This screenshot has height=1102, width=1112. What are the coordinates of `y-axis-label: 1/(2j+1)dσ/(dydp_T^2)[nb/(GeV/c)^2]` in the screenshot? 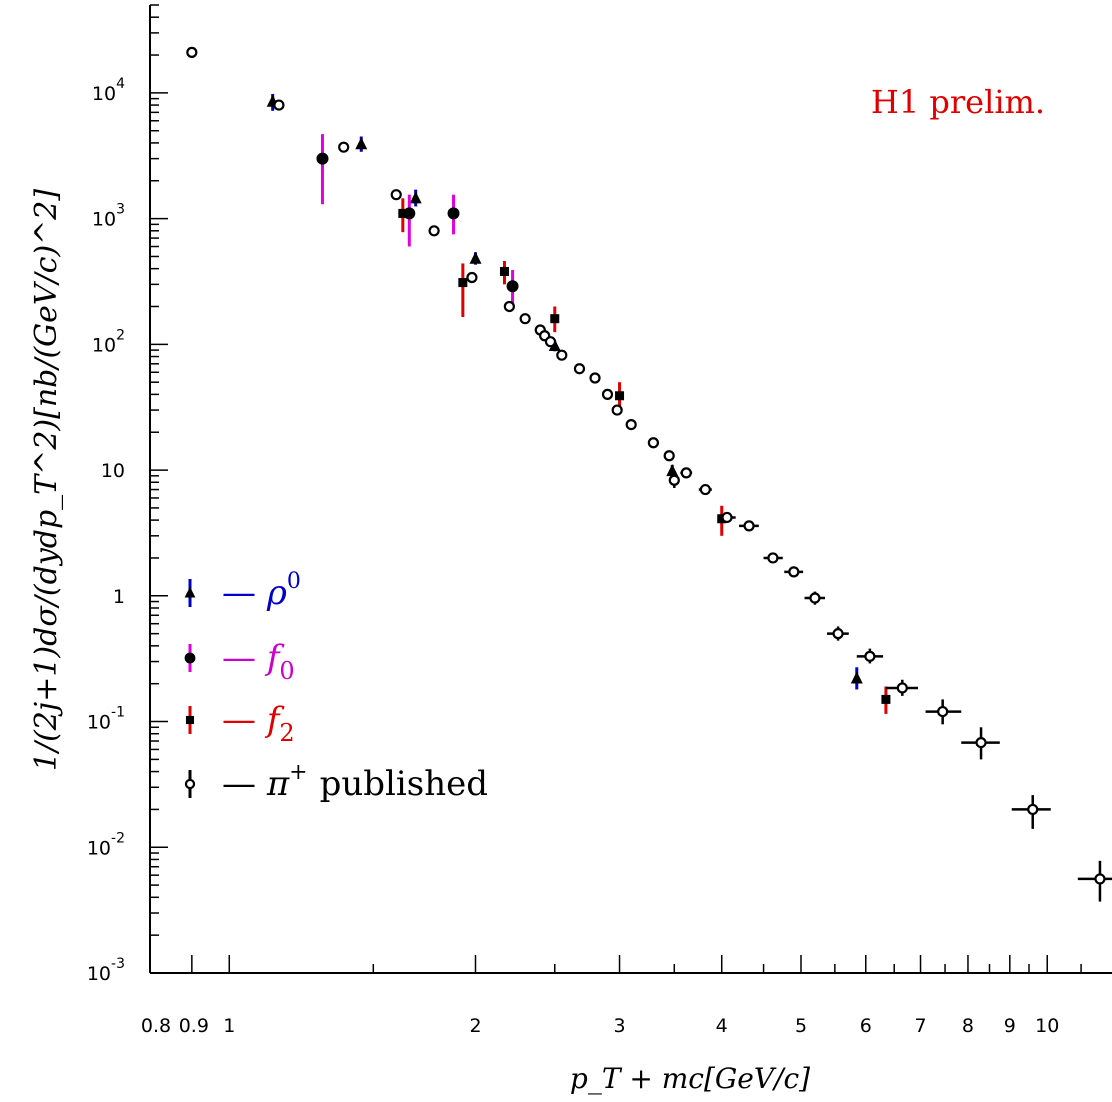 It's located at (46, 480).